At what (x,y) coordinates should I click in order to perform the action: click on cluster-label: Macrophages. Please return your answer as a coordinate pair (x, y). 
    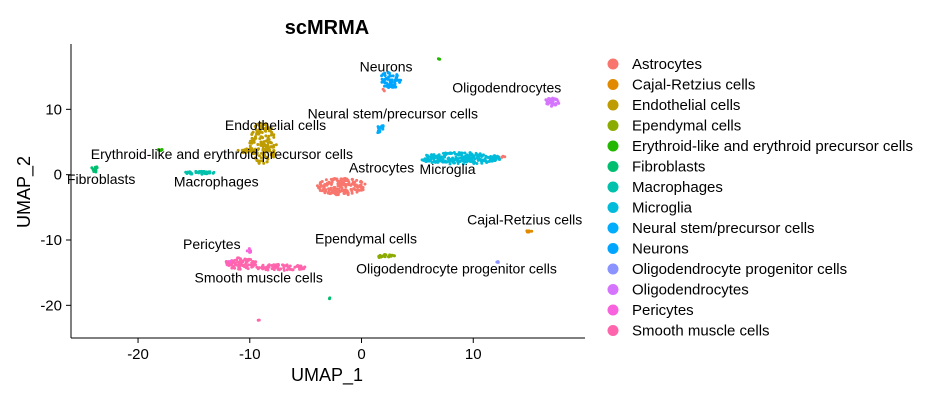
    Looking at the image, I should click on (216, 181).